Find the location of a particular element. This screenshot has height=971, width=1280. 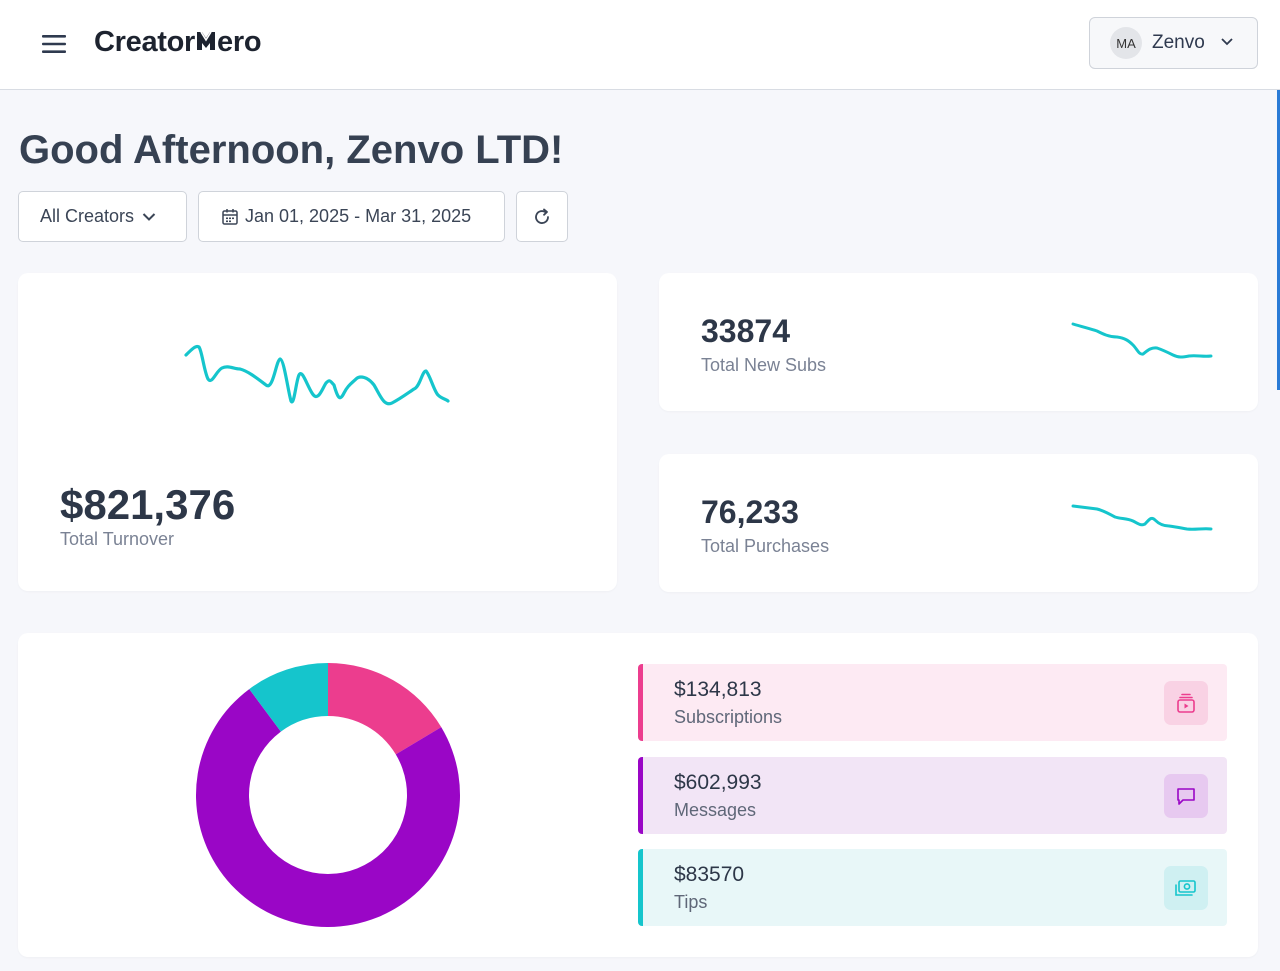

refresh-button is located at coordinates (542, 216).